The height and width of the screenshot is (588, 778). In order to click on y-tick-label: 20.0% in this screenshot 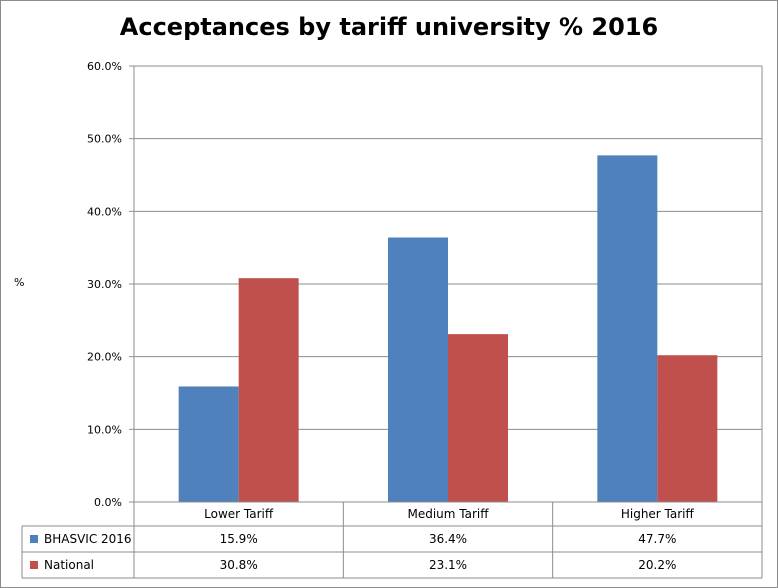, I will do `click(104, 357)`.